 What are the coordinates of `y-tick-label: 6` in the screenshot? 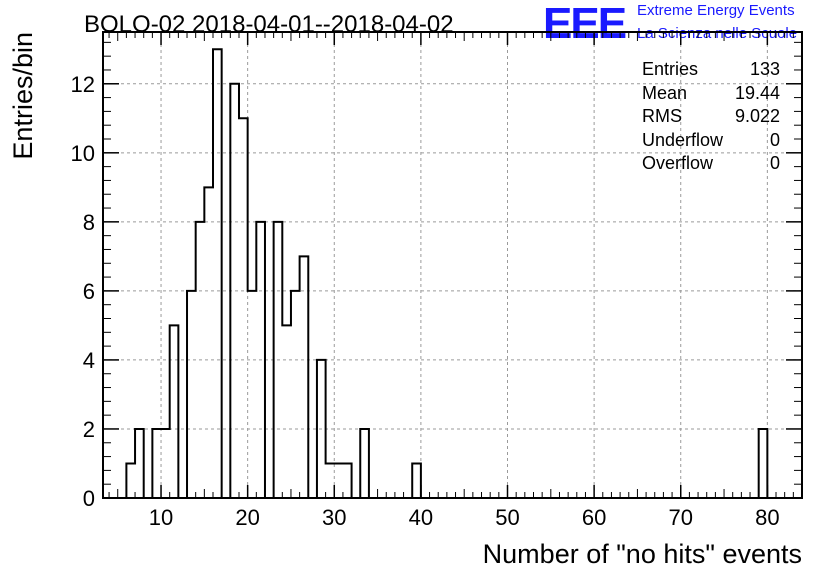 It's located at (89, 291).